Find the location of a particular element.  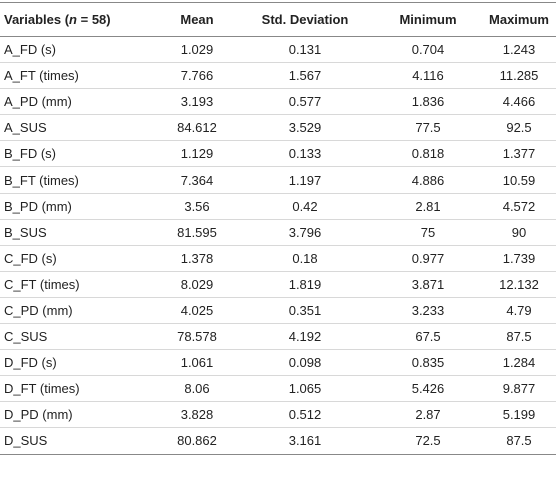

header-cell: Maximum is located at coordinates (519, 19).